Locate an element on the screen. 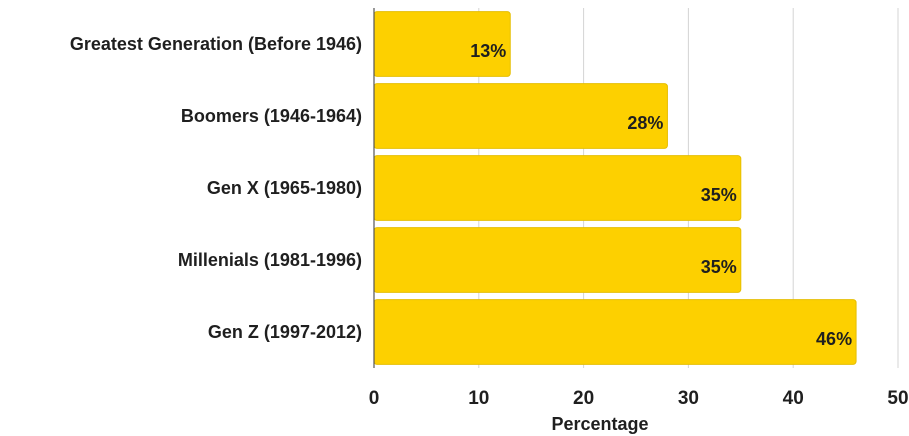 The height and width of the screenshot is (436, 909). category-label: Greatest Generation (Before 1946) is located at coordinates (216, 44).